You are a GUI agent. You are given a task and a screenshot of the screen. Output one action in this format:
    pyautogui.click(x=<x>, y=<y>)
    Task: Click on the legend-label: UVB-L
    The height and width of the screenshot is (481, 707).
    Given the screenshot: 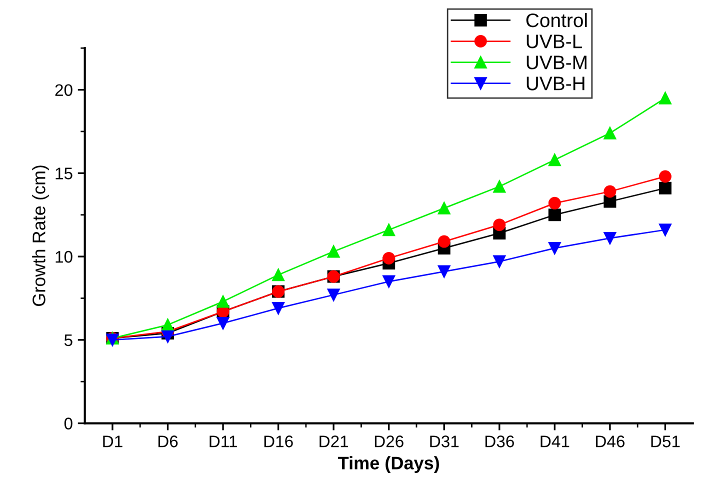 What is the action you would take?
    pyautogui.click(x=554, y=41)
    